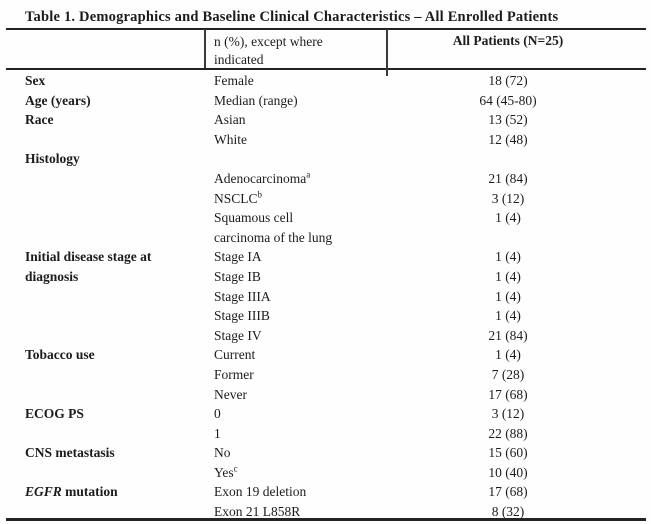  I want to click on row-category-cell: Stage IIIA, so click(242, 296).